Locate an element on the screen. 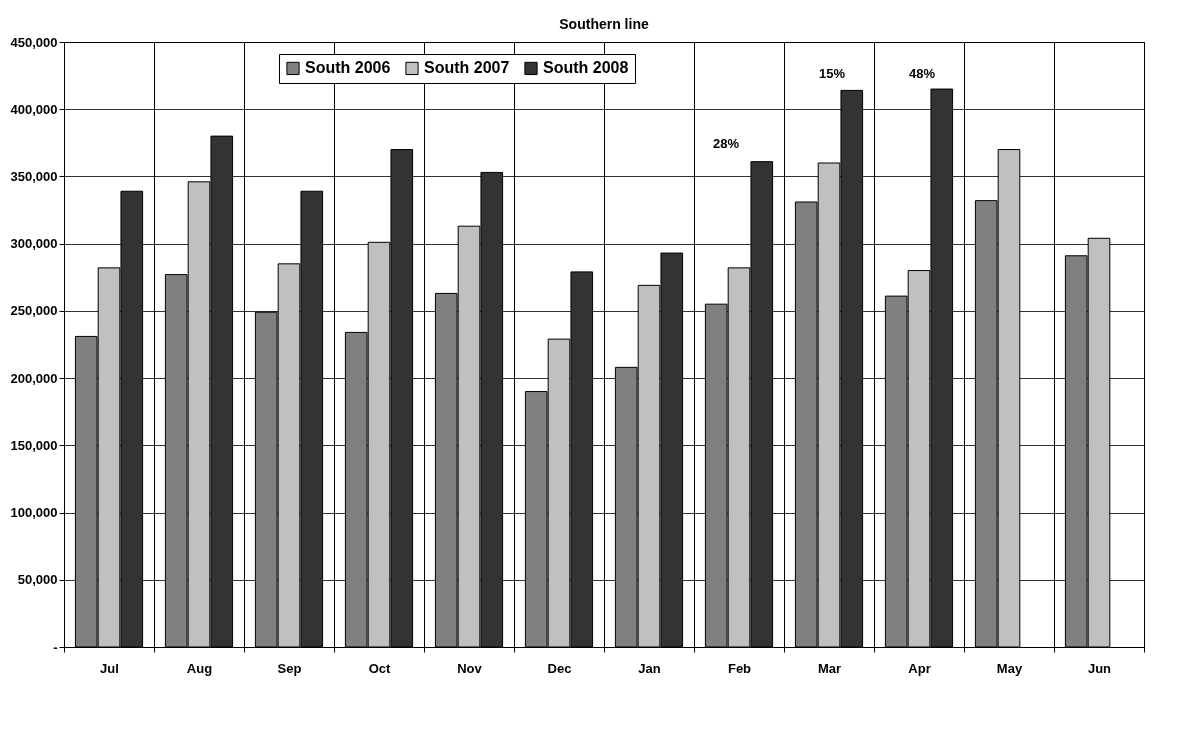 This screenshot has width=1191, height=734. x-tick-label: Dec is located at coordinates (559, 668).